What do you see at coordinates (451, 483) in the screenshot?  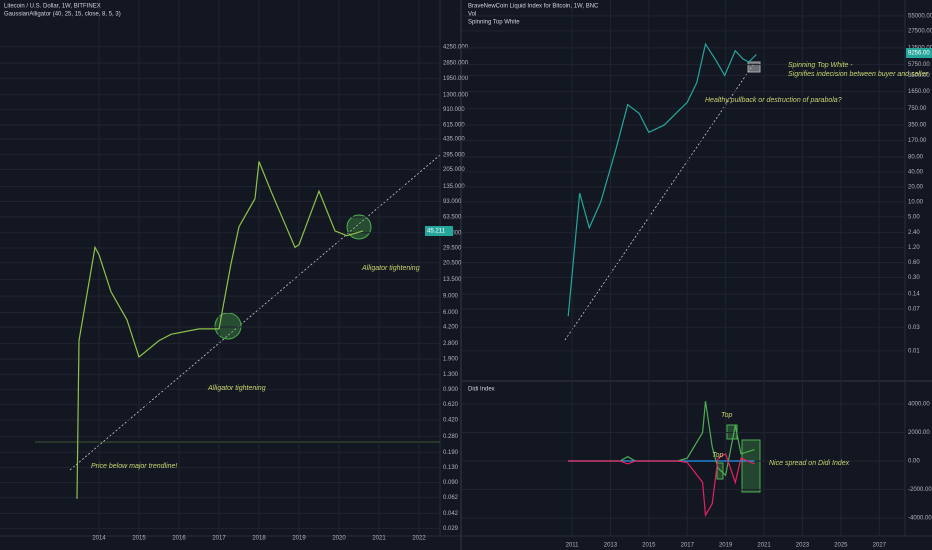 I see `y-tick-label: 0.090` at bounding box center [451, 483].